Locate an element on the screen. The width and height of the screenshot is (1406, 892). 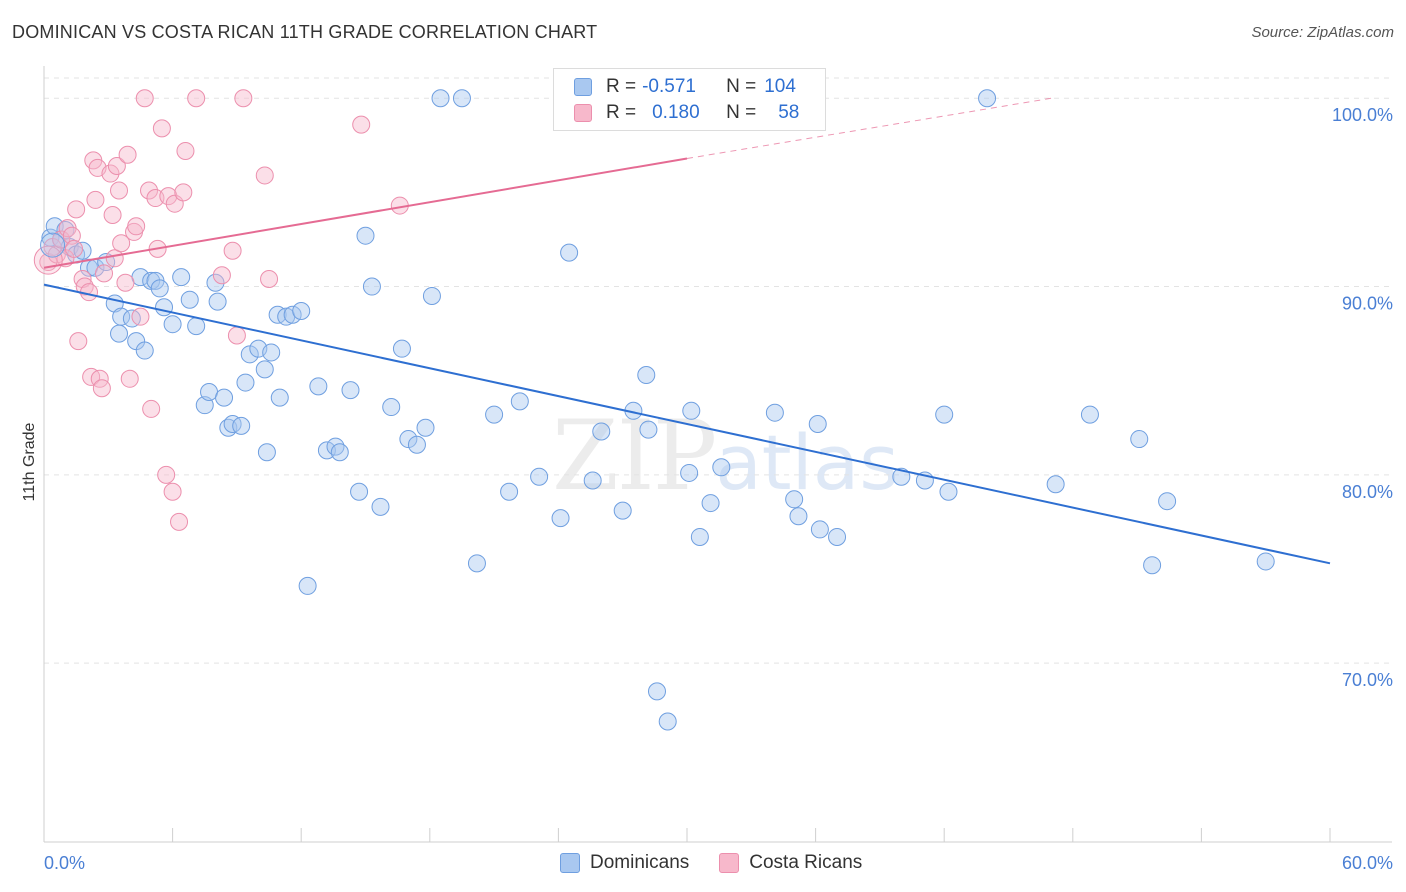
series-legend: Dominicans Costa Ricans is located at coordinates (726, 863).